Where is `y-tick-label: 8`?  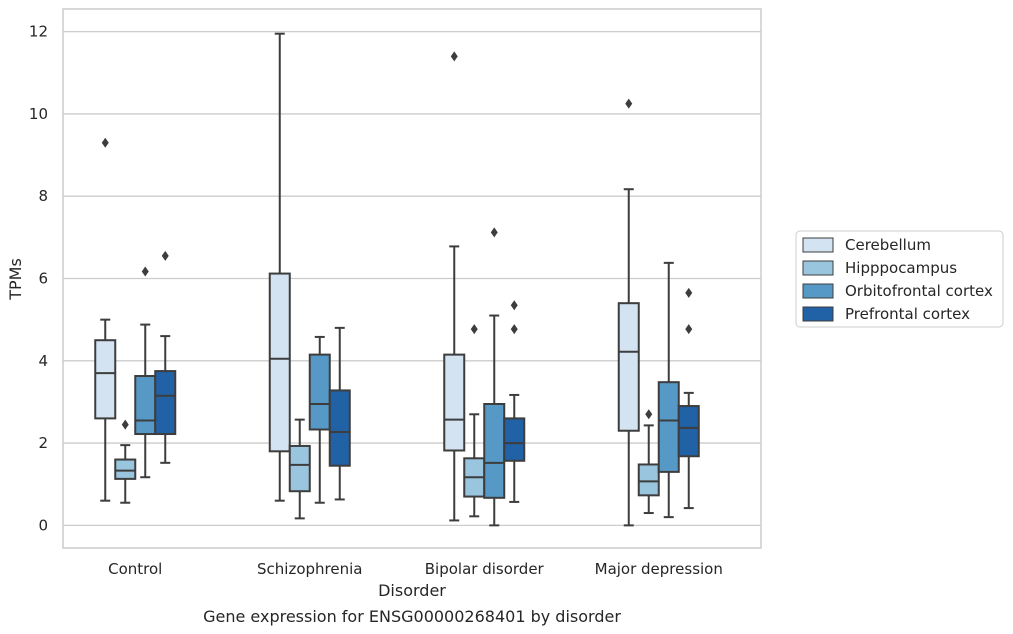 y-tick-label: 8 is located at coordinates (43, 196).